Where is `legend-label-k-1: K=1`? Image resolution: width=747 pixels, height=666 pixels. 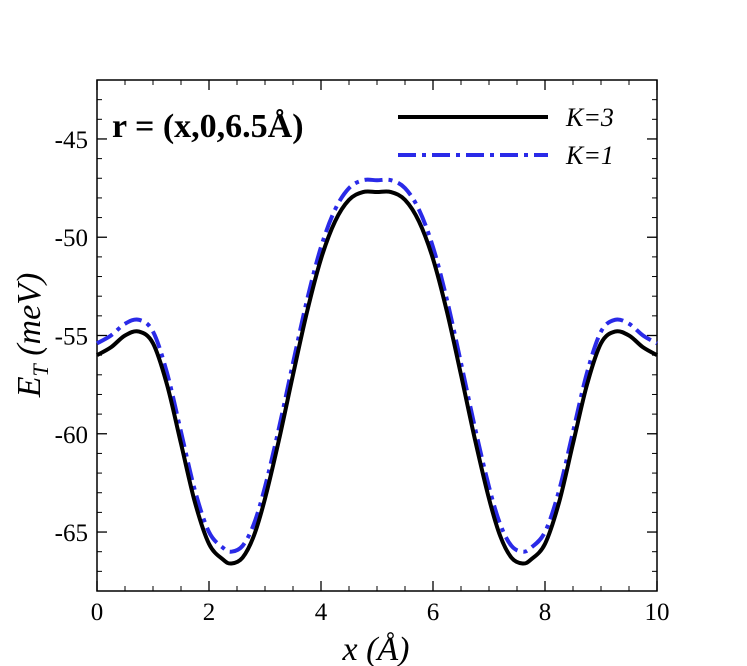 legend-label-k-1: K=1 is located at coordinates (589, 155).